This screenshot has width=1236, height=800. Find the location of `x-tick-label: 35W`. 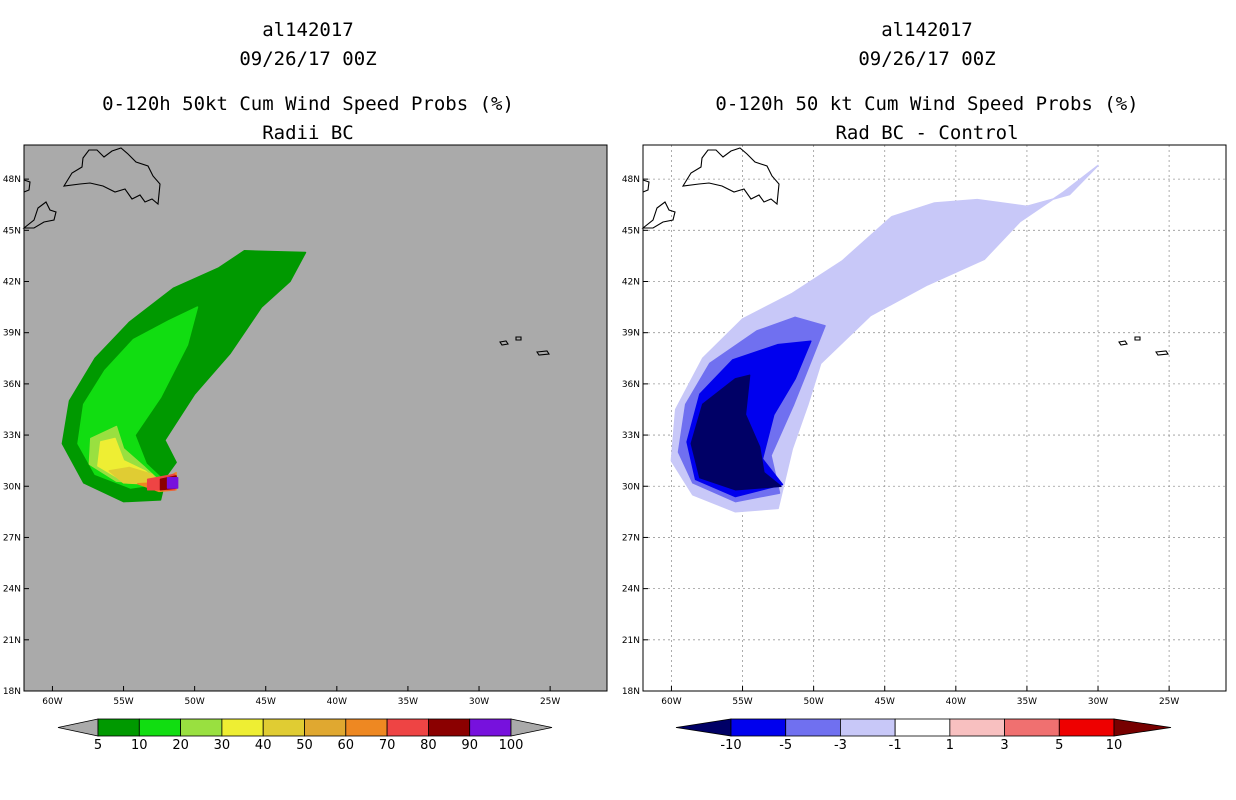

x-tick-label: 35W is located at coordinates (1027, 702).